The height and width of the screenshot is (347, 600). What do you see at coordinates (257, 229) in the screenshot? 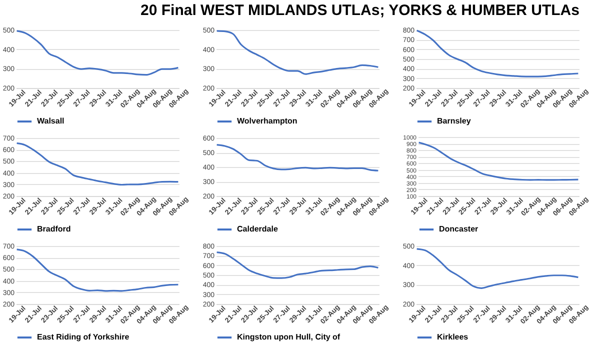
I see `legend-label: Calderdale` at bounding box center [257, 229].